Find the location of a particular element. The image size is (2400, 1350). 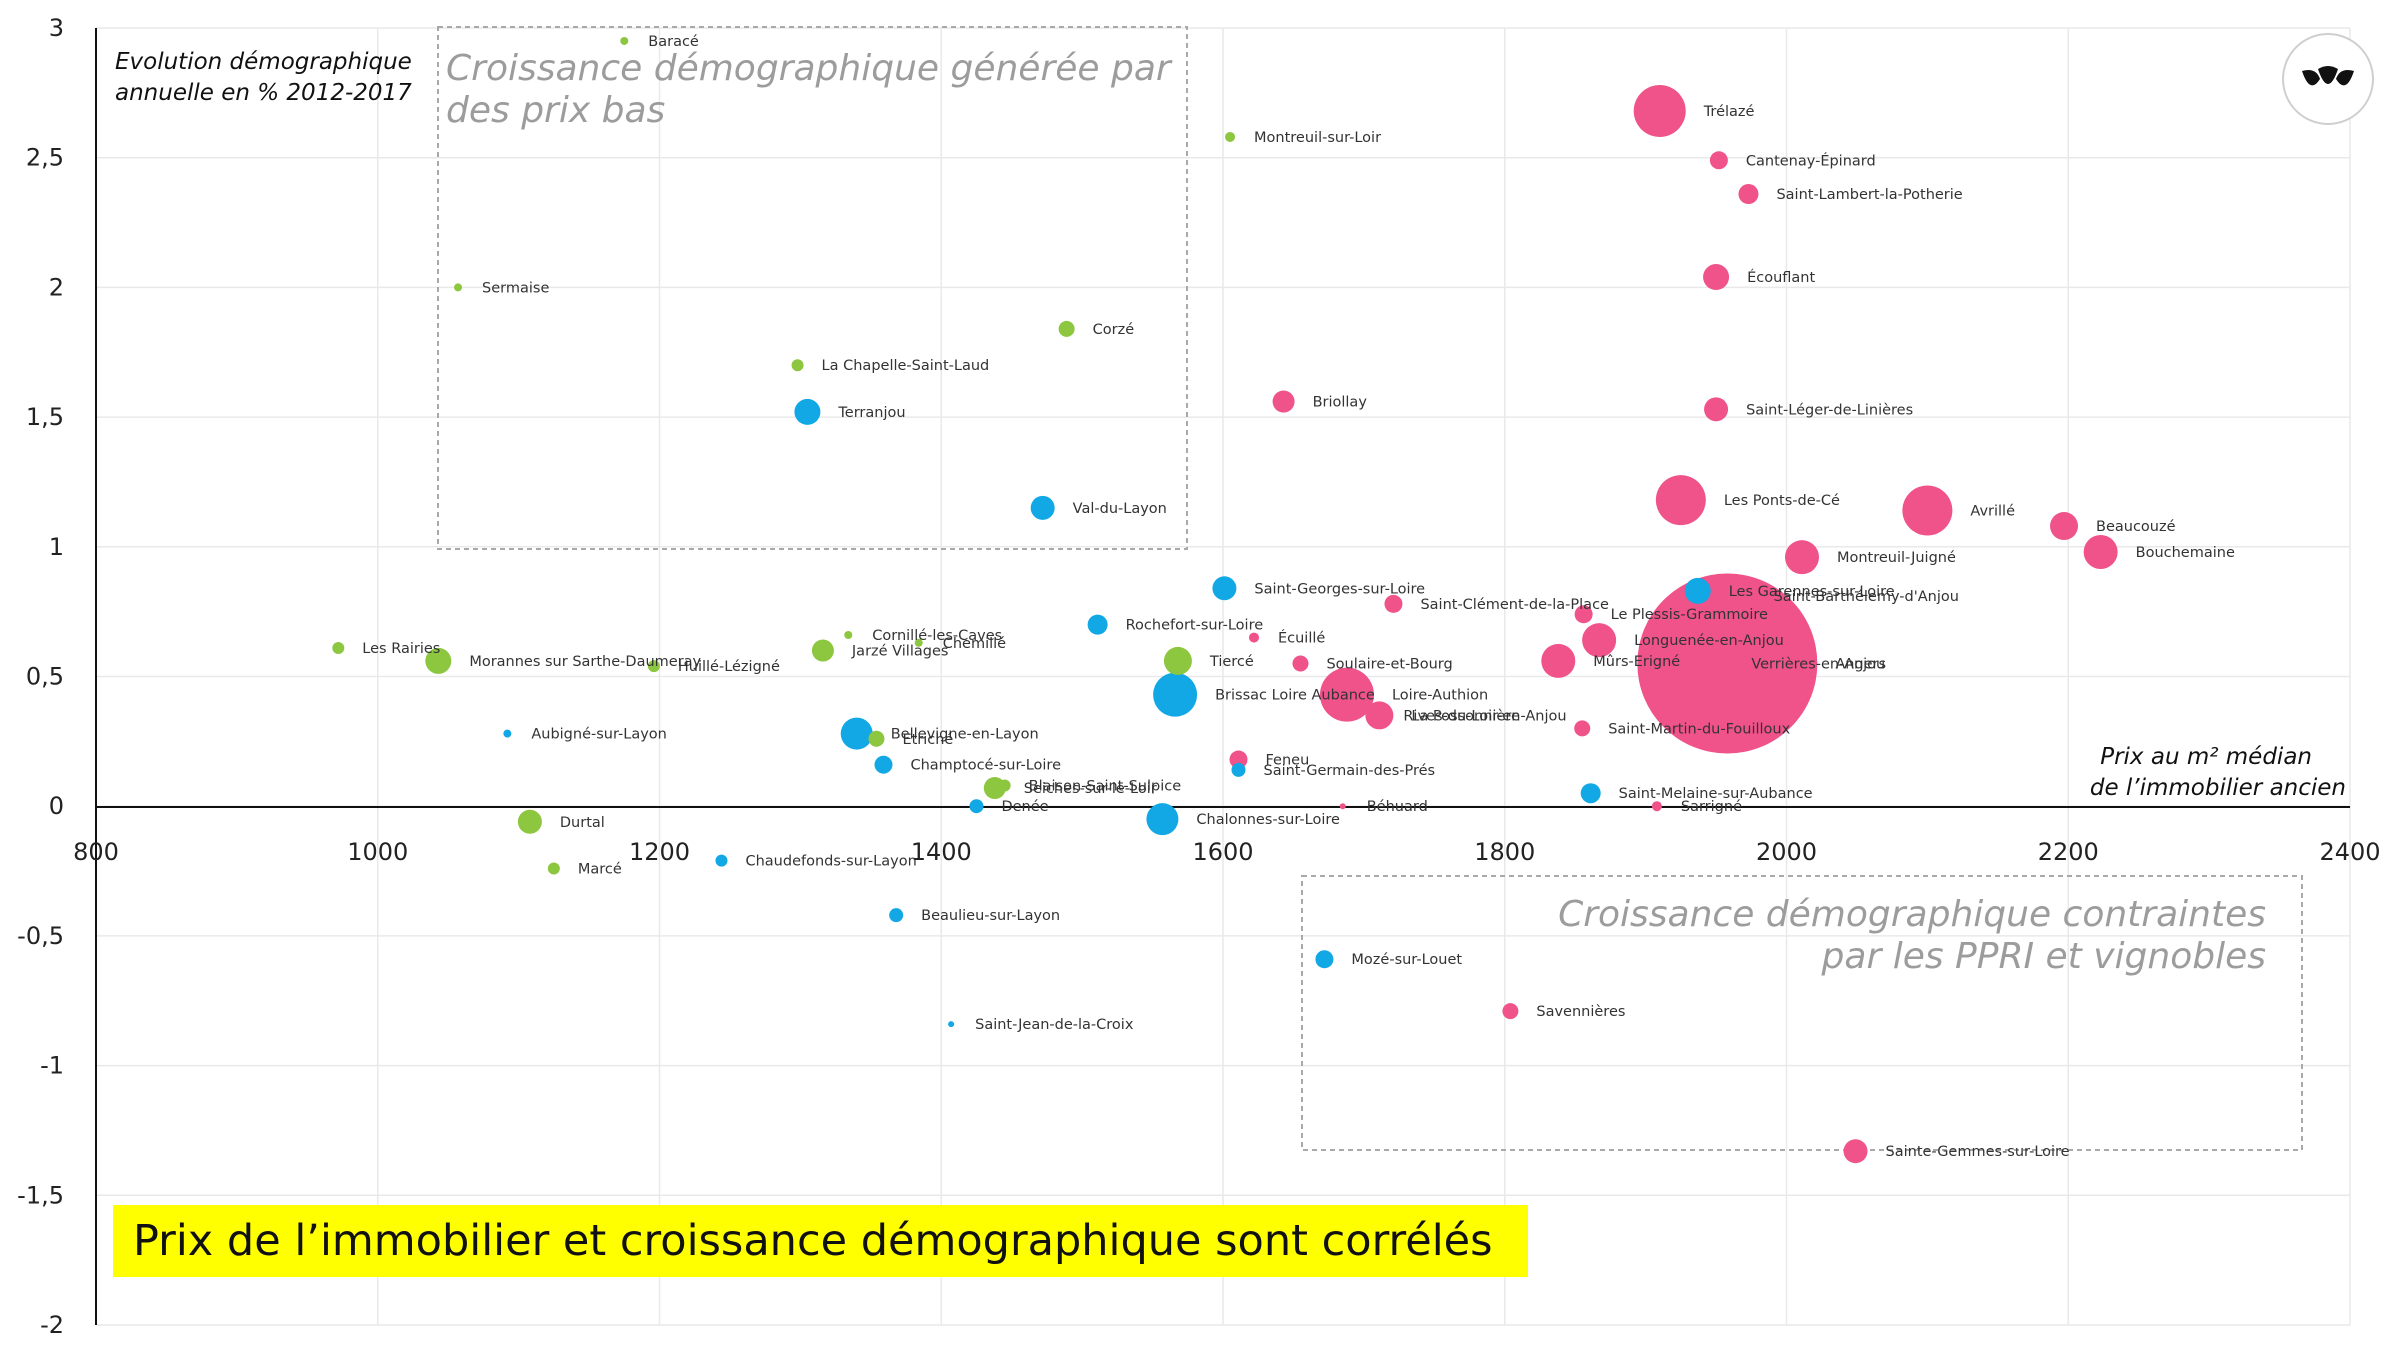

y-tick-label: 0,5 is located at coordinates (45, 677).